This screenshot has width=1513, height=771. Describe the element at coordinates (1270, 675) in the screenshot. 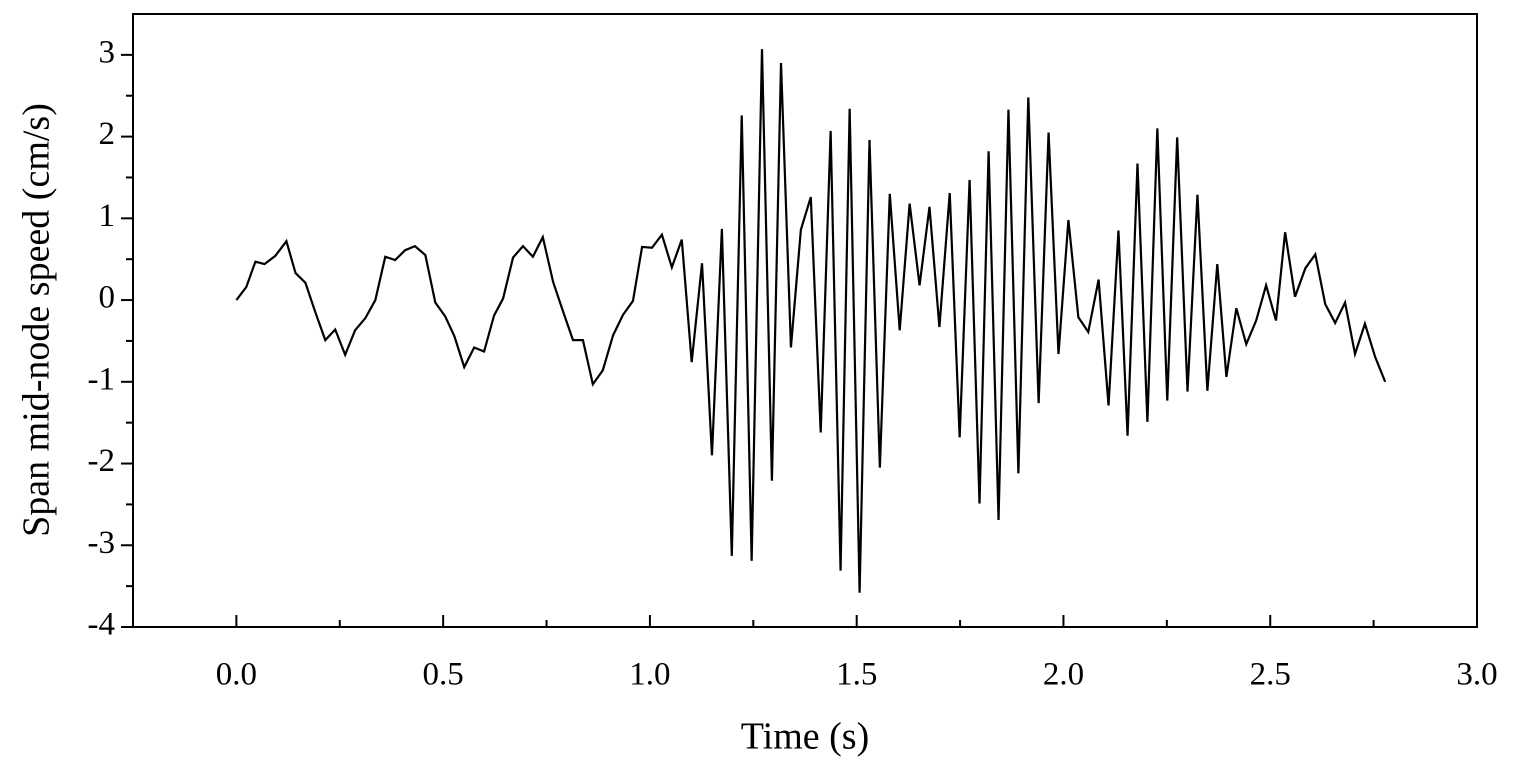

I see `x-tick-label: 2.5` at that location.